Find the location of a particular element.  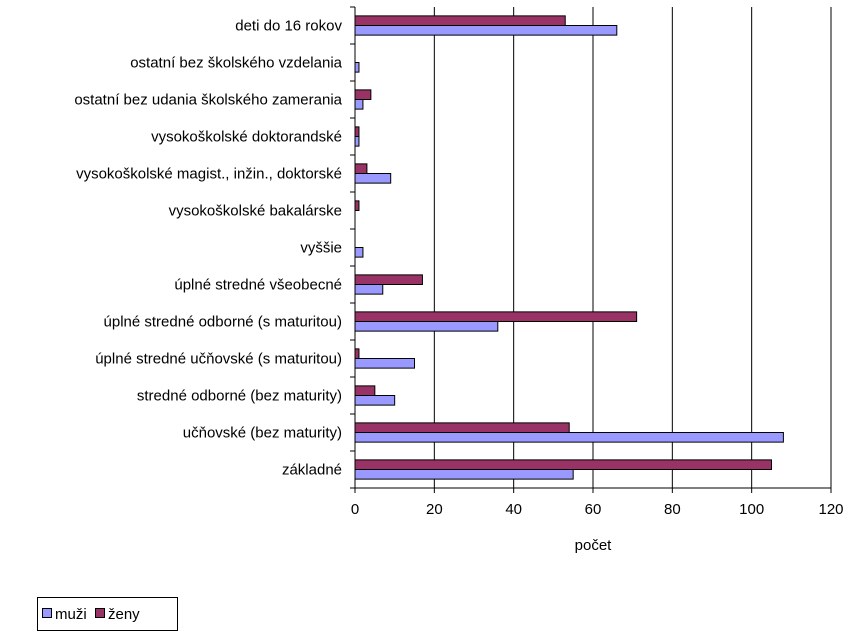

x-tick-label: 60 is located at coordinates (593, 509).